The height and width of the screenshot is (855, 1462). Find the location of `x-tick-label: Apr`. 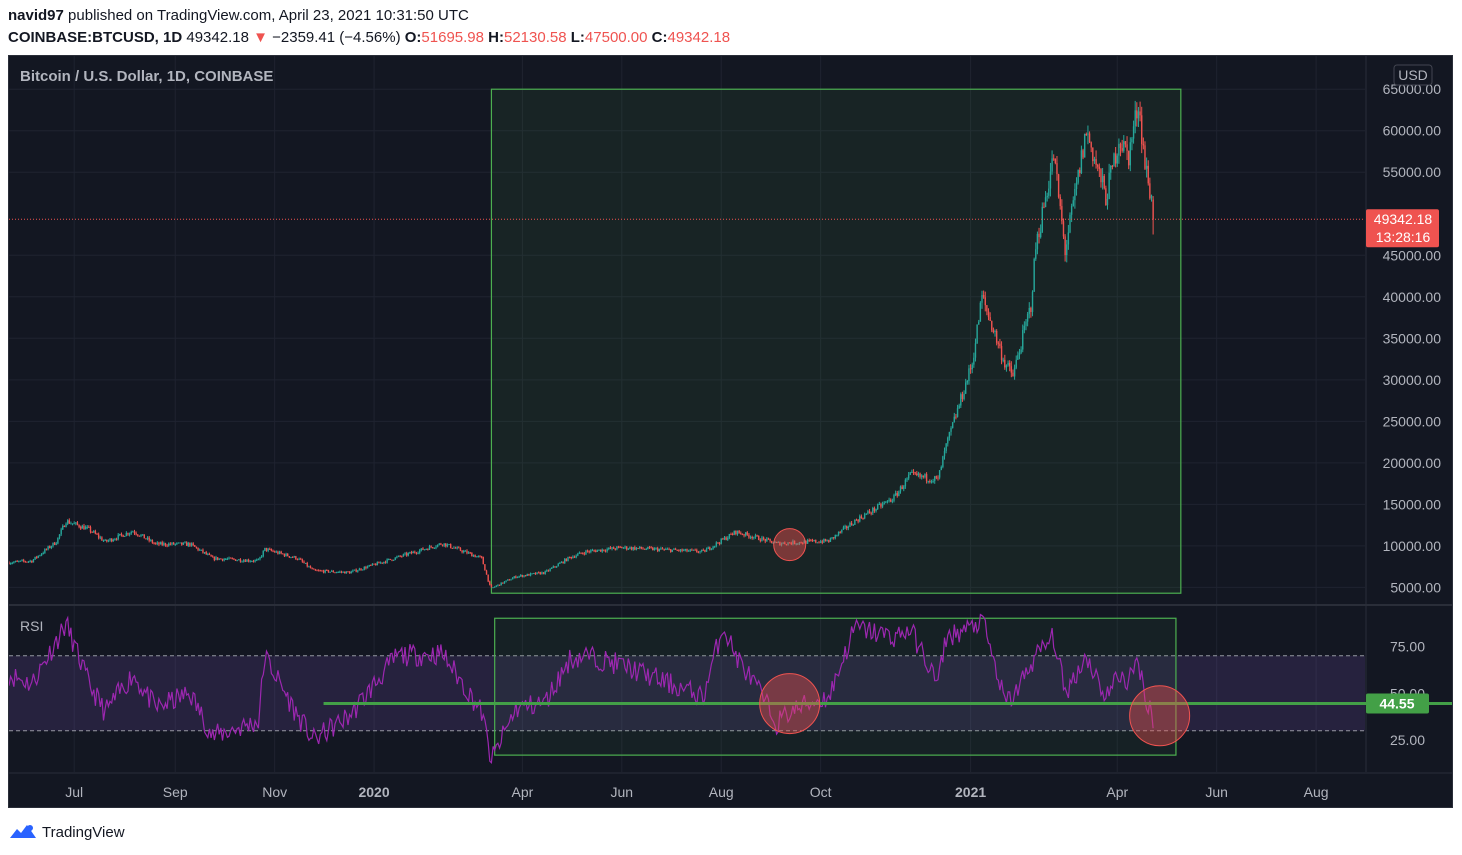

x-tick-label: Apr is located at coordinates (522, 792).